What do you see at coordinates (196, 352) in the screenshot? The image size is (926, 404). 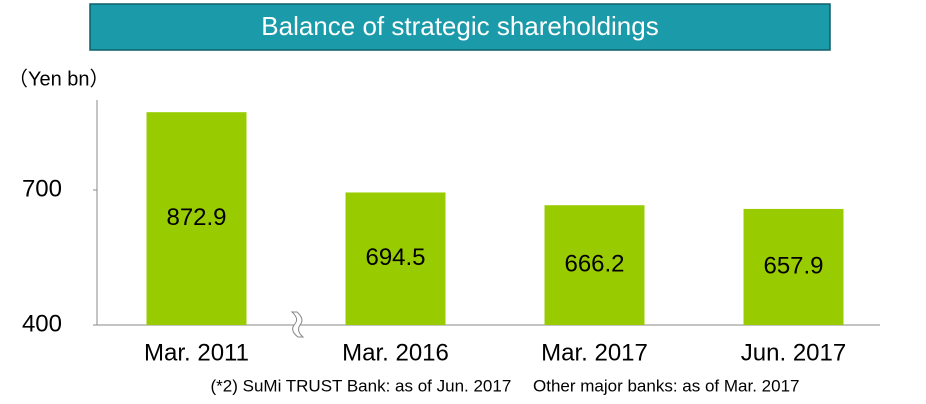 I see `x-tick-label: Mar. 2011` at bounding box center [196, 352].